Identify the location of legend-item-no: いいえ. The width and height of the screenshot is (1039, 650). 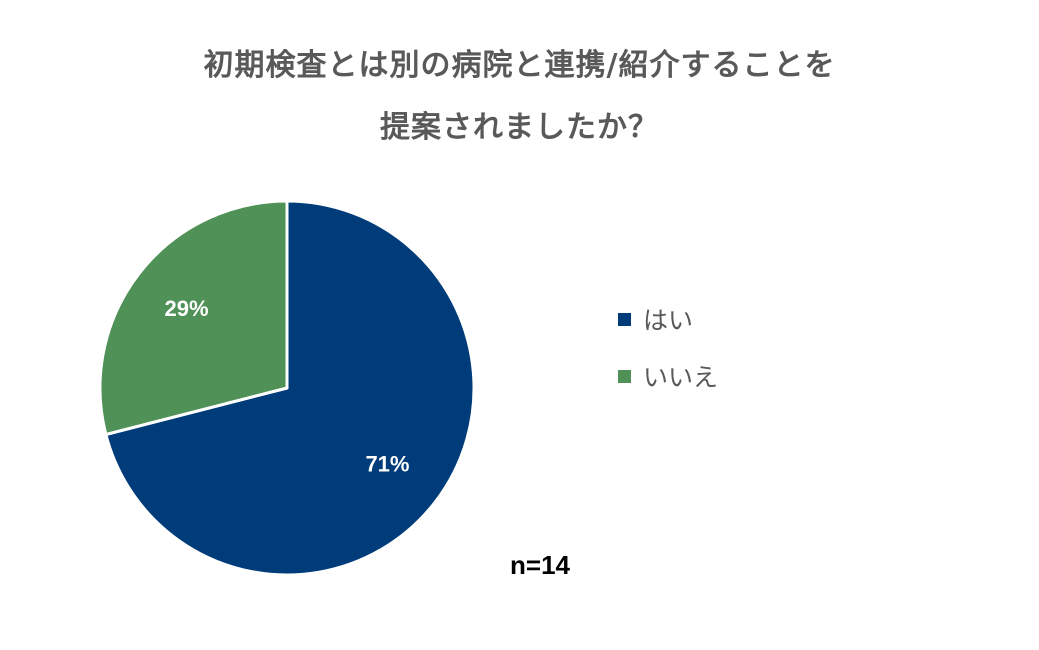
(668, 376).